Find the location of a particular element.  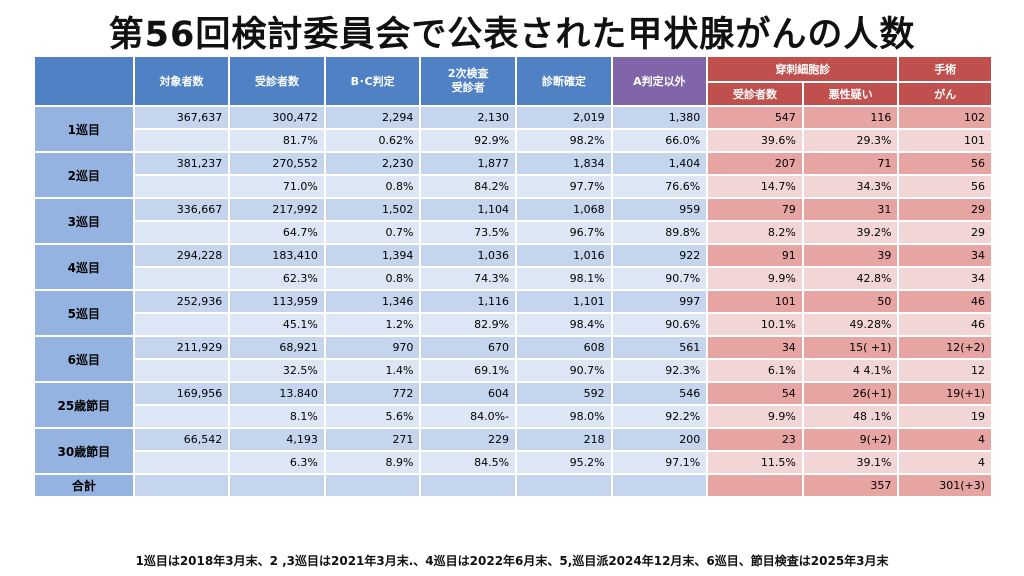

rate-cell: 97.7% is located at coordinates (564, 186).